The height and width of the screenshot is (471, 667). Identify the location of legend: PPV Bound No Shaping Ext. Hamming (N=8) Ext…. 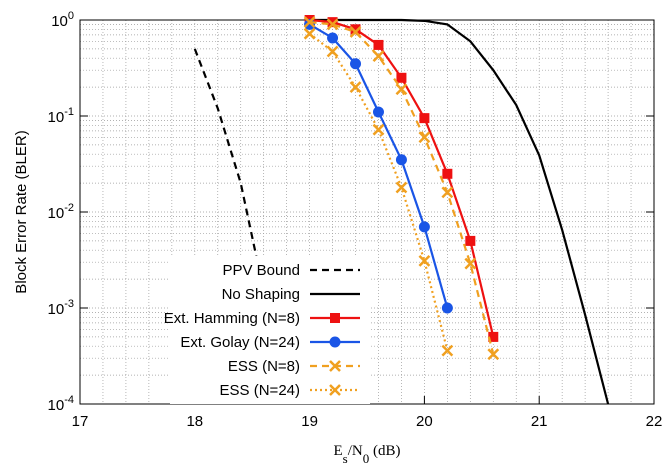
(267, 330).